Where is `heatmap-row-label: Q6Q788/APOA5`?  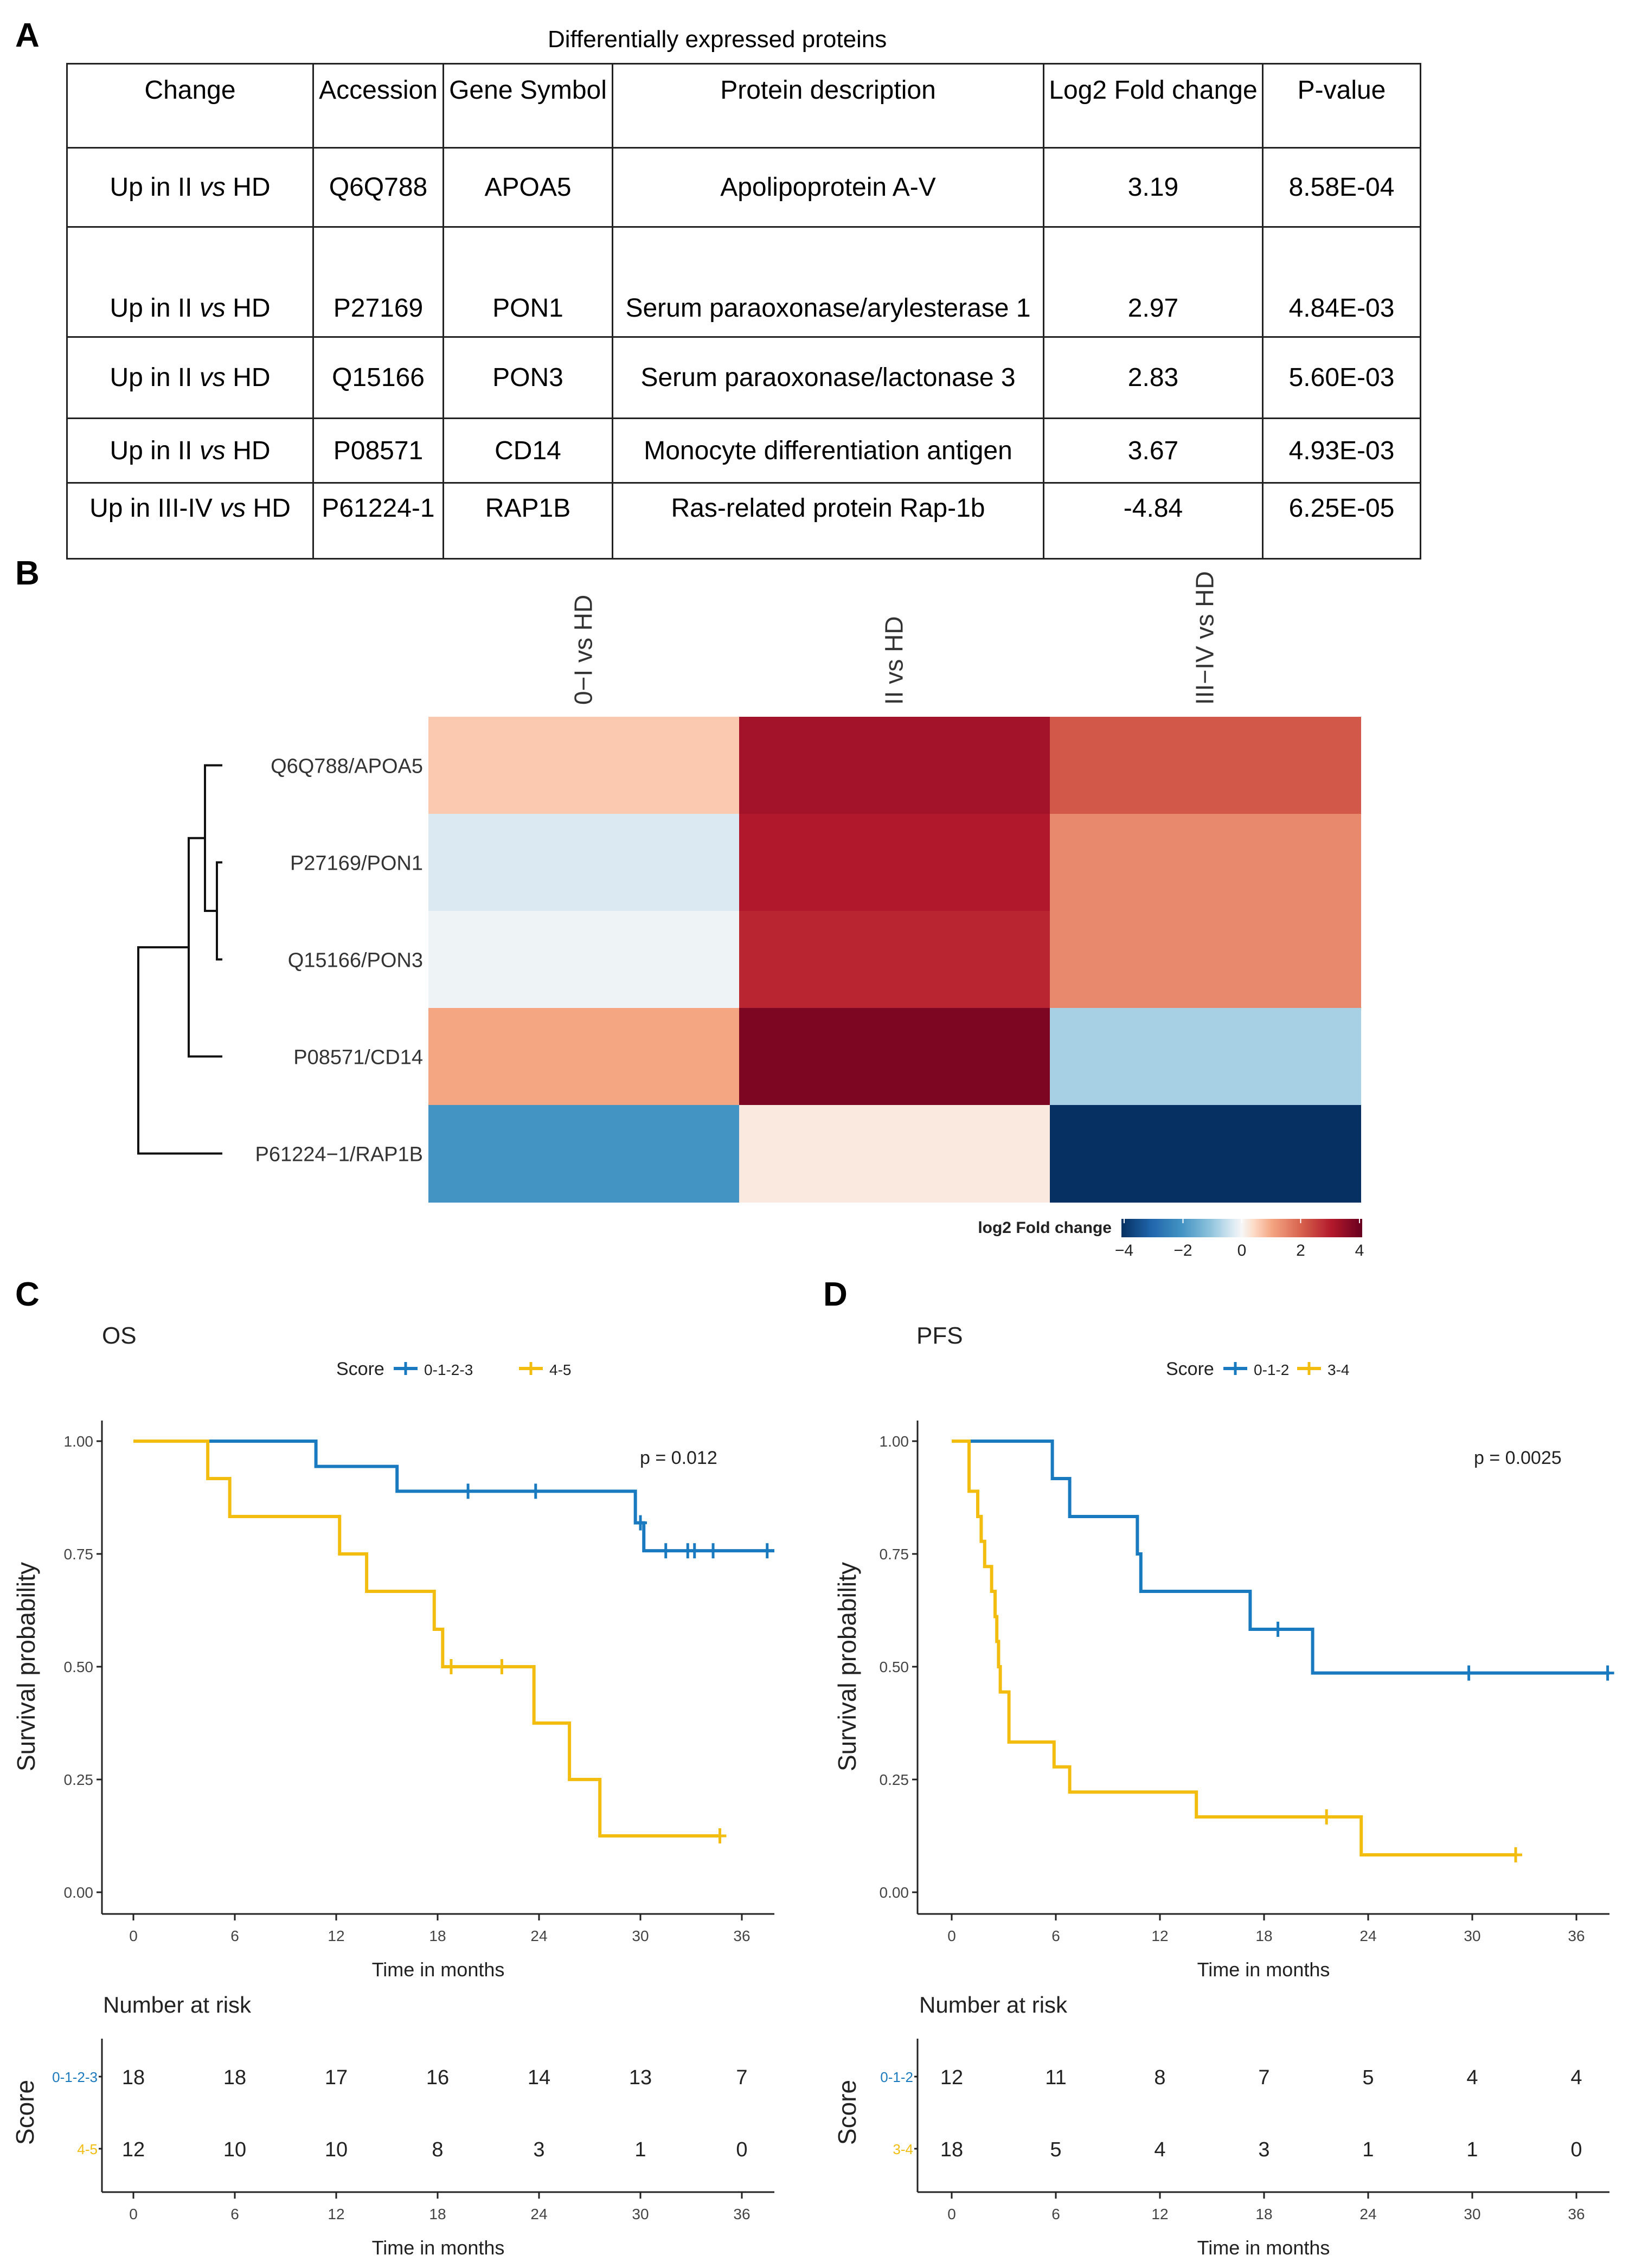
heatmap-row-label: Q6Q788/APOA5 is located at coordinates (347, 766).